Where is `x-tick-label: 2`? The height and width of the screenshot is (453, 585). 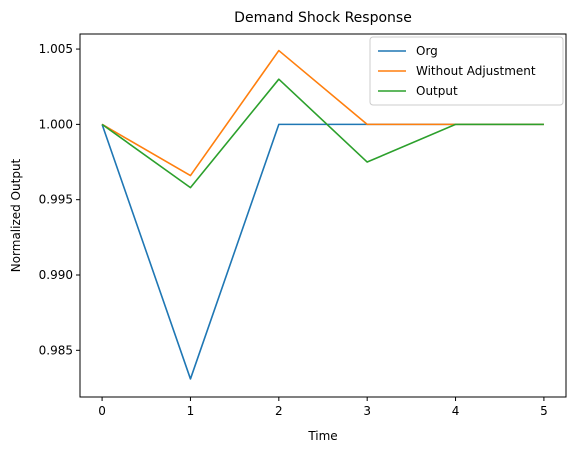
x-tick-label: 2 is located at coordinates (279, 411).